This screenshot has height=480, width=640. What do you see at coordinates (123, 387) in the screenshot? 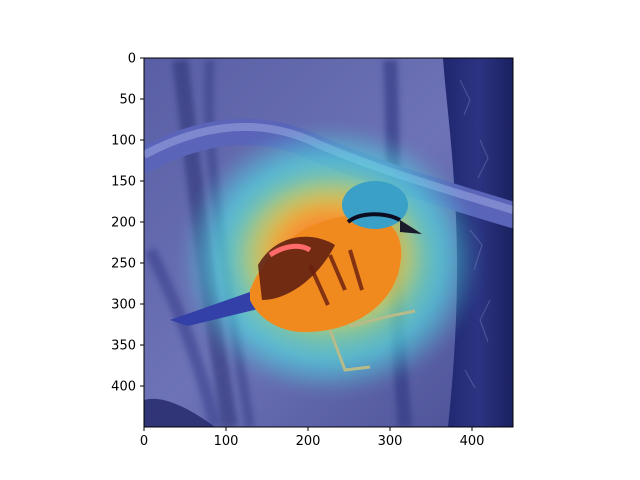
I see `y-tick-label: 400` at bounding box center [123, 387].